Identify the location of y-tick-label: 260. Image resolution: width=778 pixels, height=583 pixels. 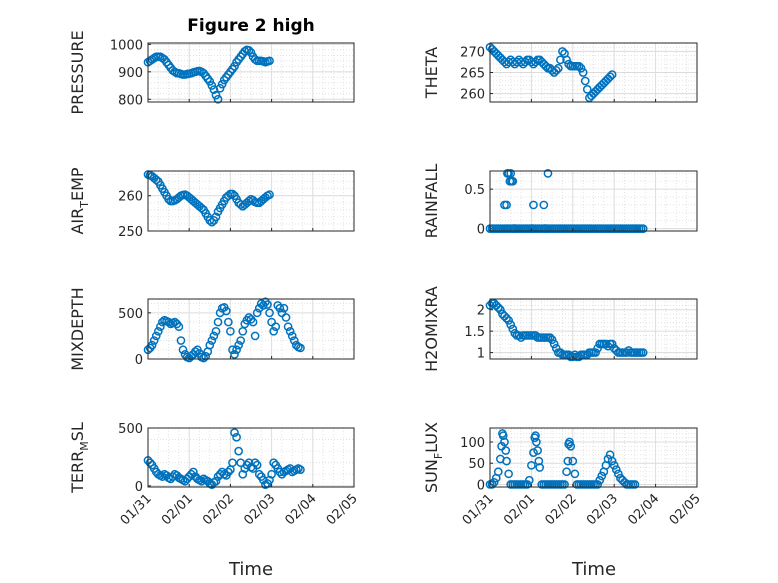
(472, 95).